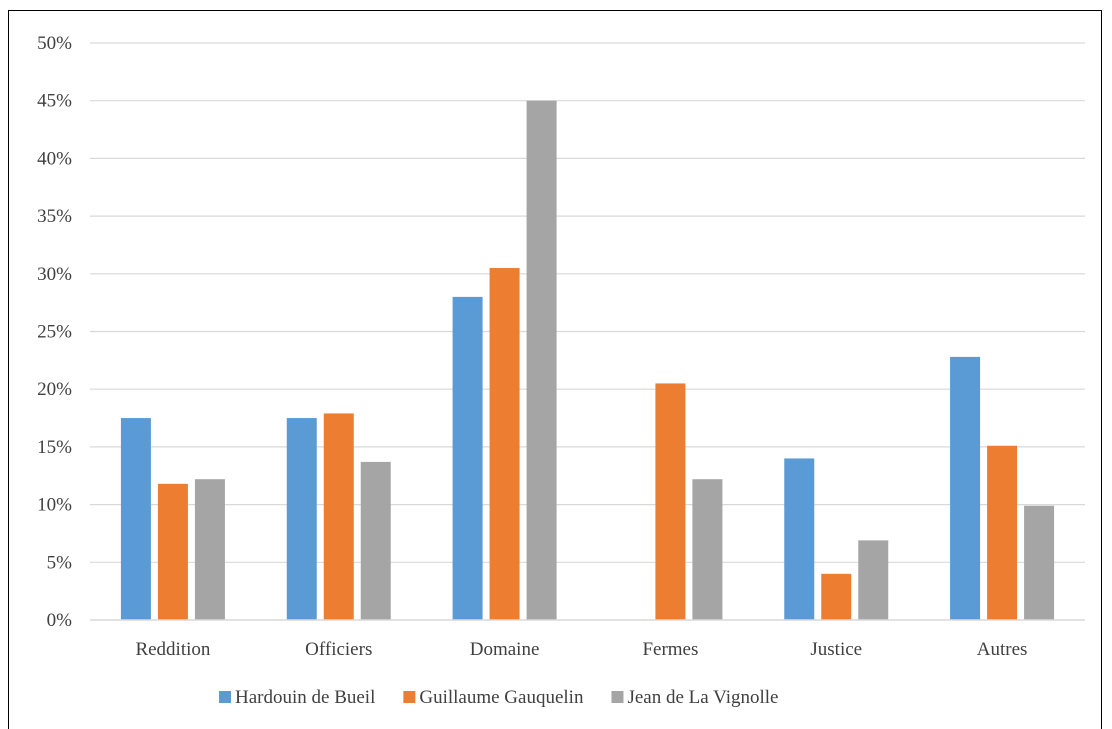 The image size is (1112, 729). I want to click on legend-label: Guillaume Gauquelin, so click(501, 697).